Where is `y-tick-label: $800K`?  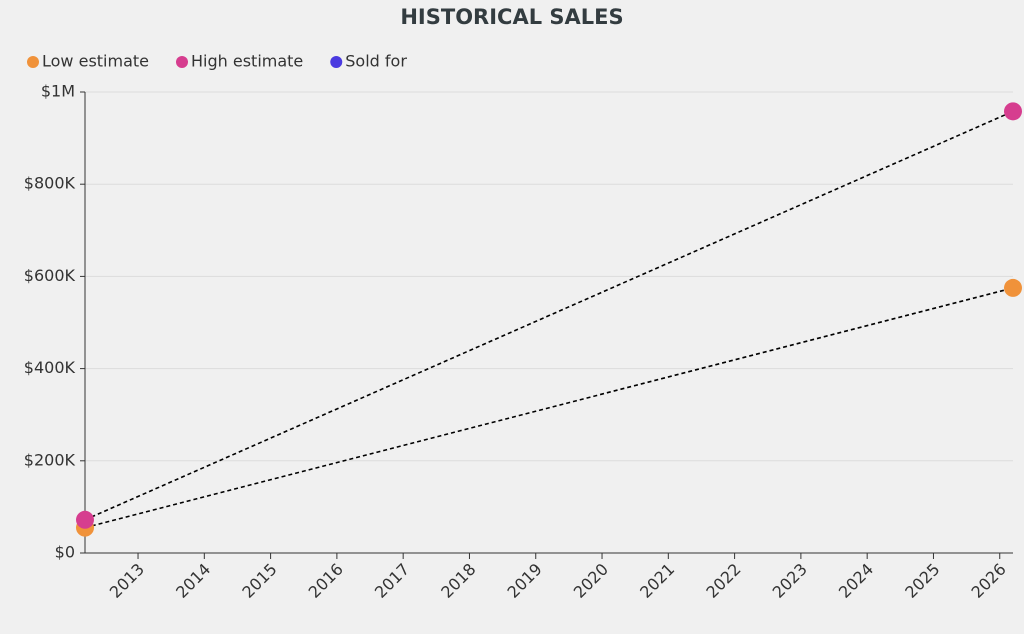
y-tick-label: $800K is located at coordinates (50, 183).